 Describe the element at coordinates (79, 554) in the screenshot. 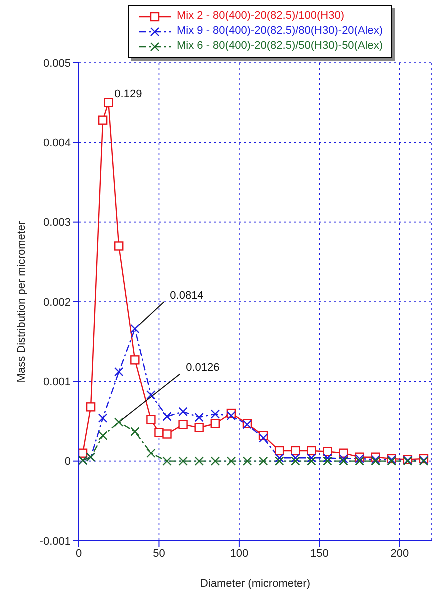

I see `x-tick-label: 0` at that location.